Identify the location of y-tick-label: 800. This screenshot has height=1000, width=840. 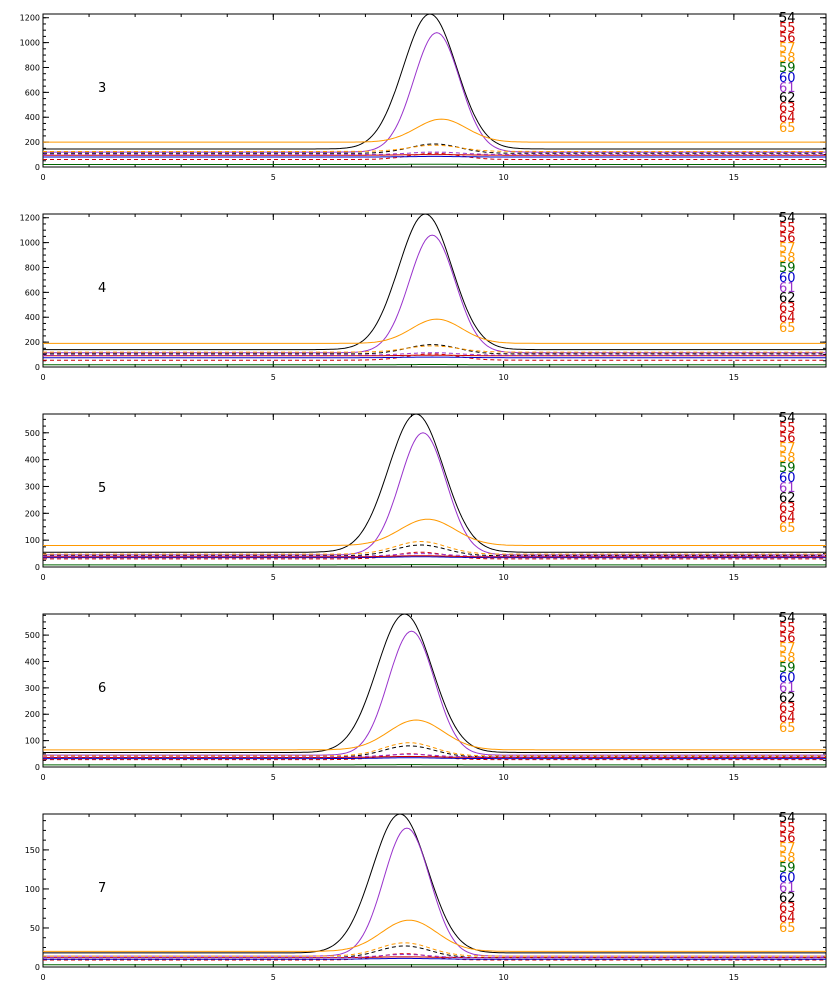
(32, 267).